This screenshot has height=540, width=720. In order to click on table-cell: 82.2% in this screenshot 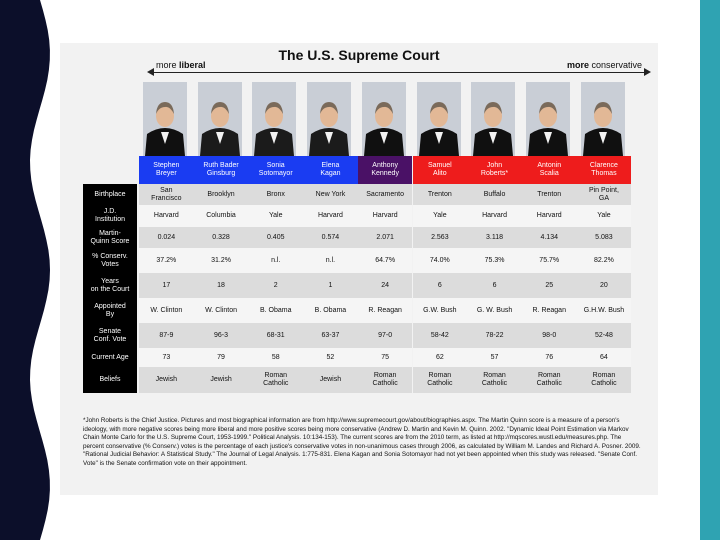, I will do `click(604, 260)`.